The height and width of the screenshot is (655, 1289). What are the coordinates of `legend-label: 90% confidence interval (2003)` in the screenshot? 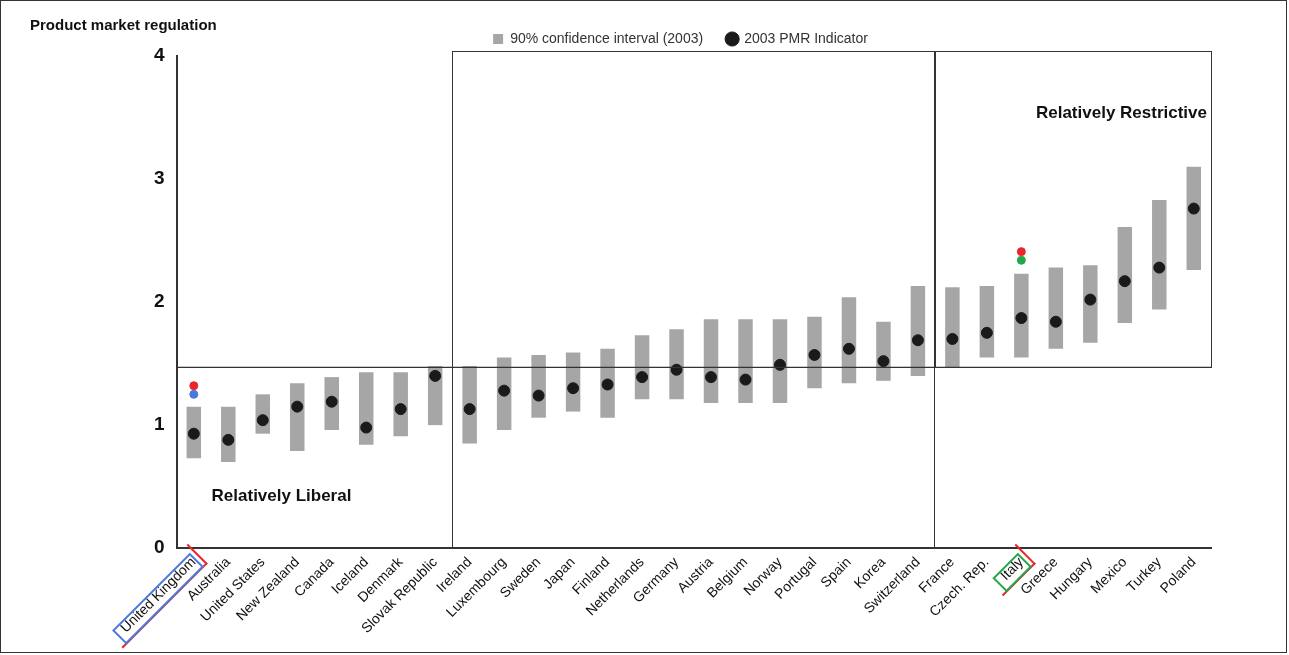 It's located at (607, 37).